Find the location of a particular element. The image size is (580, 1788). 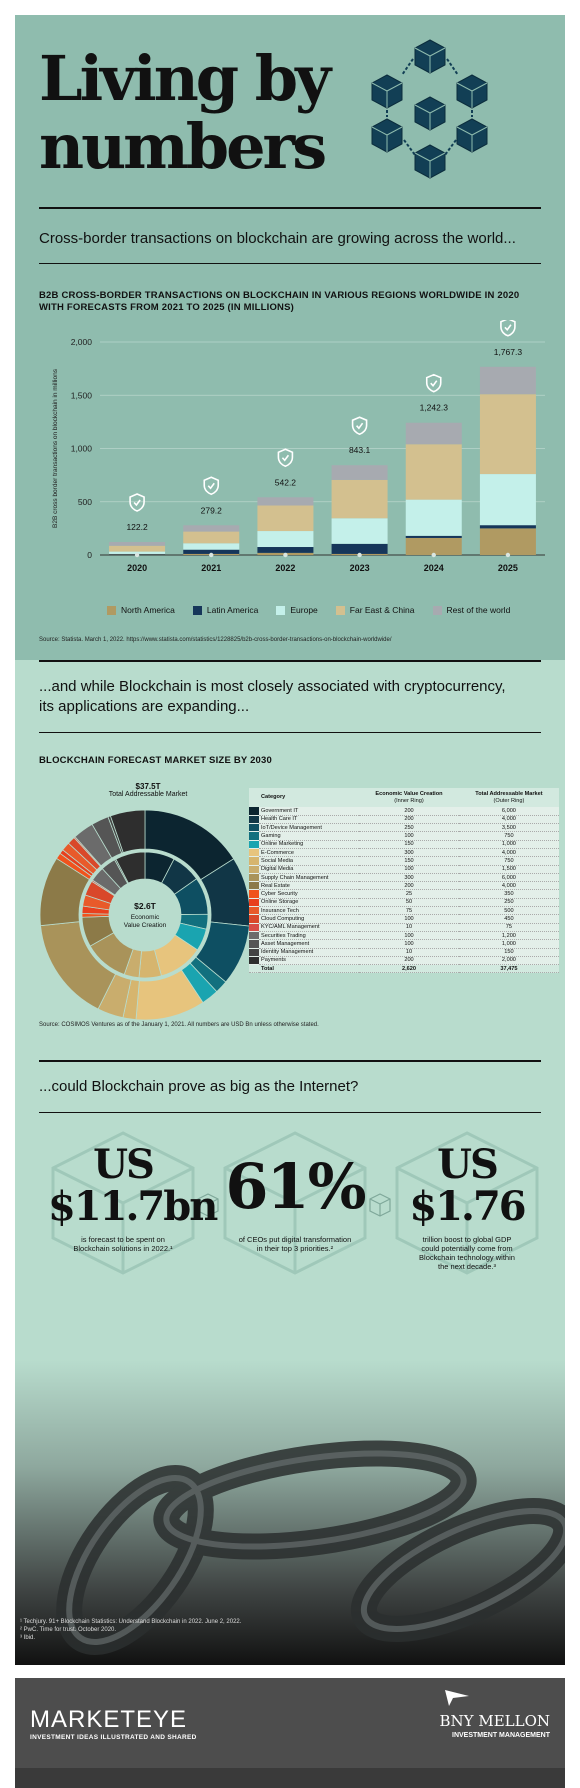

row-category: Digital Media is located at coordinates (309, 869).